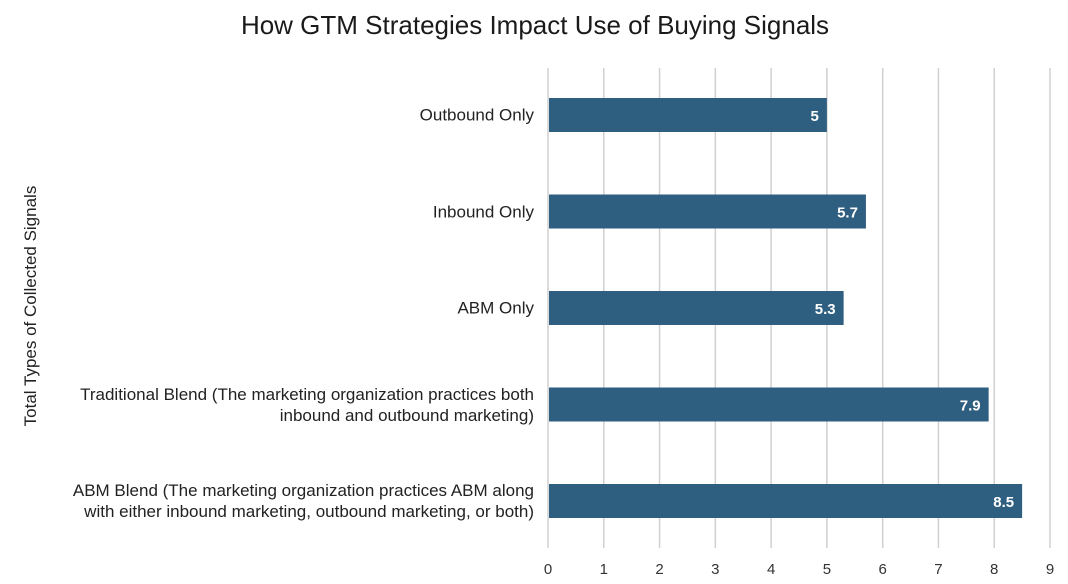 The image size is (1068, 584). What do you see at coordinates (548, 569) in the screenshot?
I see `x-tick-label: 0` at bounding box center [548, 569].